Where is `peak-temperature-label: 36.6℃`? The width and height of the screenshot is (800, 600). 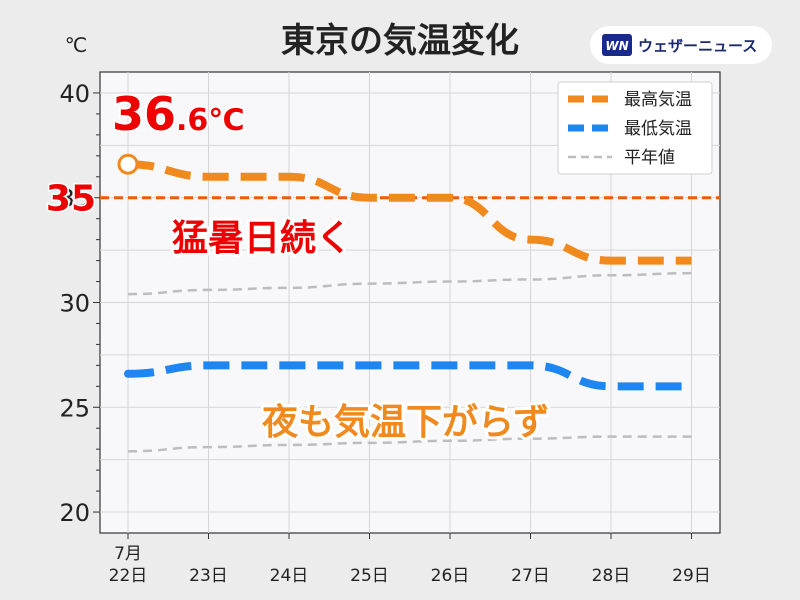
peak-temperature-label: 36.6℃ is located at coordinates (178, 114).